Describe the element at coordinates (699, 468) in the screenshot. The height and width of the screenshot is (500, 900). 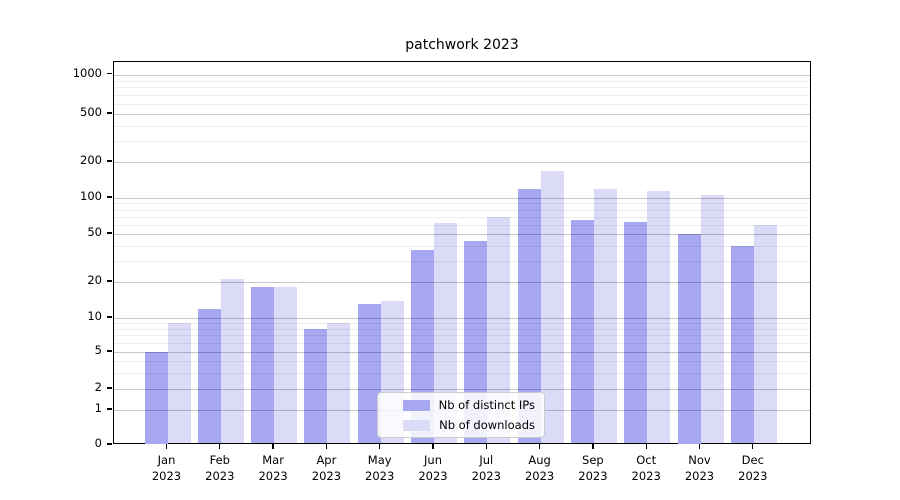
I see `x-tick-label: Nov 2023` at that location.